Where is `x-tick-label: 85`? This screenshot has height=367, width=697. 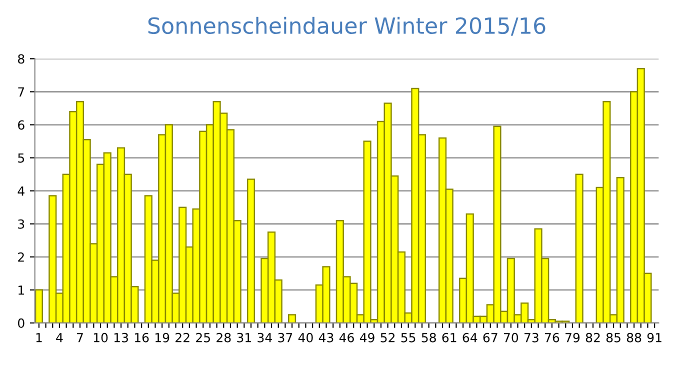 x-tick-label: 85 is located at coordinates (613, 337).